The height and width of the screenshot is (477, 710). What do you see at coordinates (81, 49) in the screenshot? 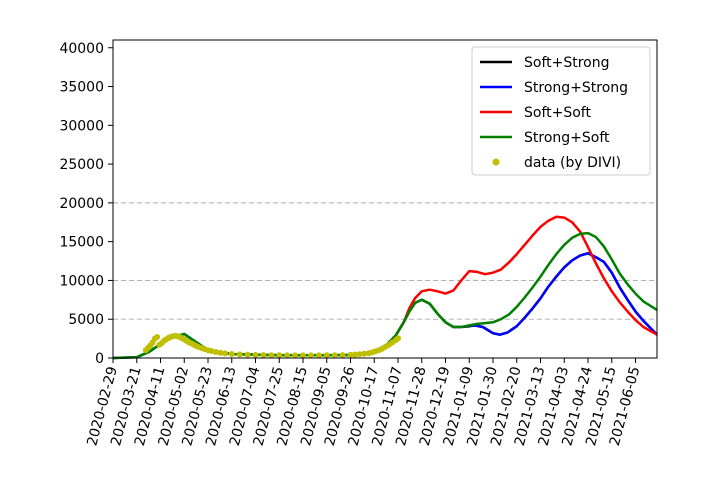
I see `y-tick-label: 40000` at bounding box center [81, 49].